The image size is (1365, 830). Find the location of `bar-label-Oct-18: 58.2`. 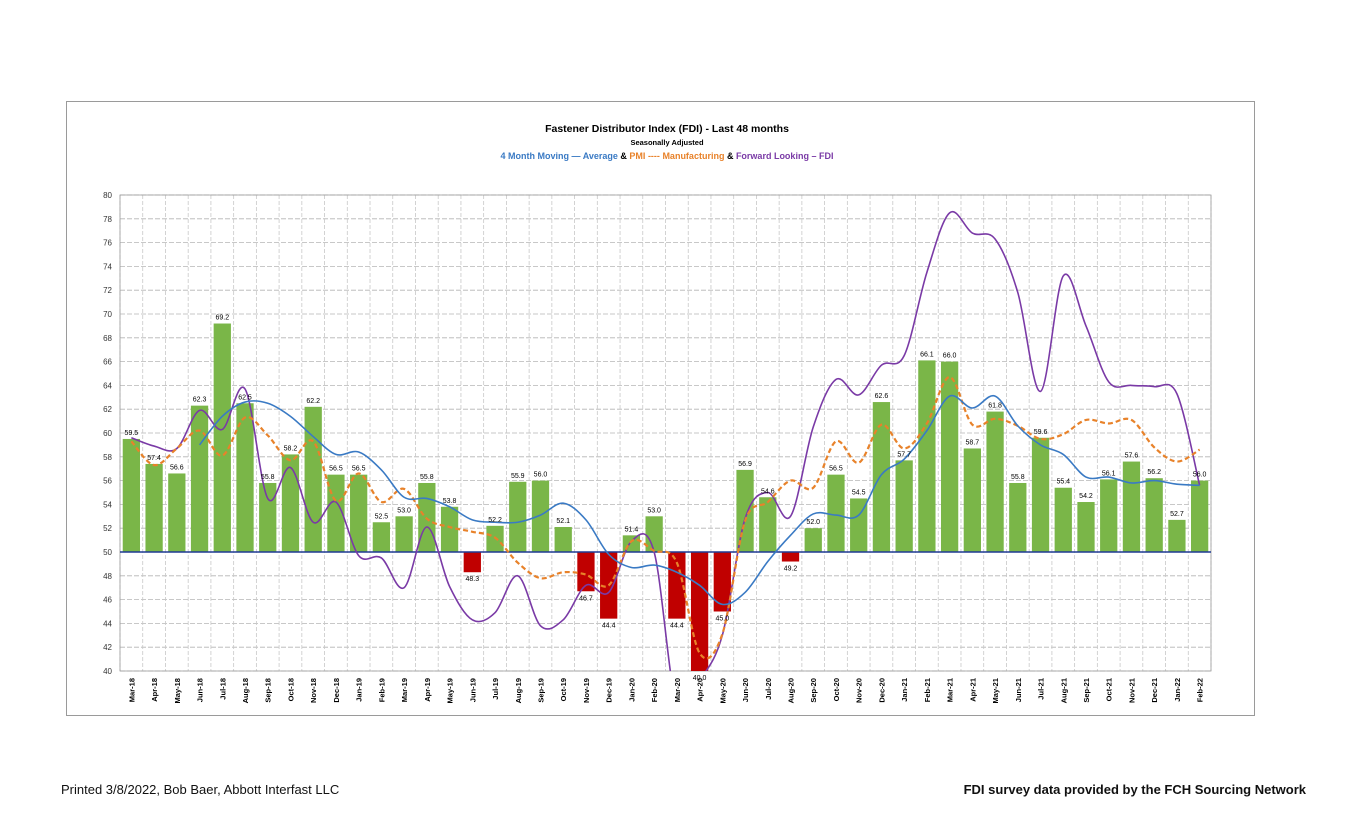

bar-label-Oct-18: 58.2 is located at coordinates (291, 448).